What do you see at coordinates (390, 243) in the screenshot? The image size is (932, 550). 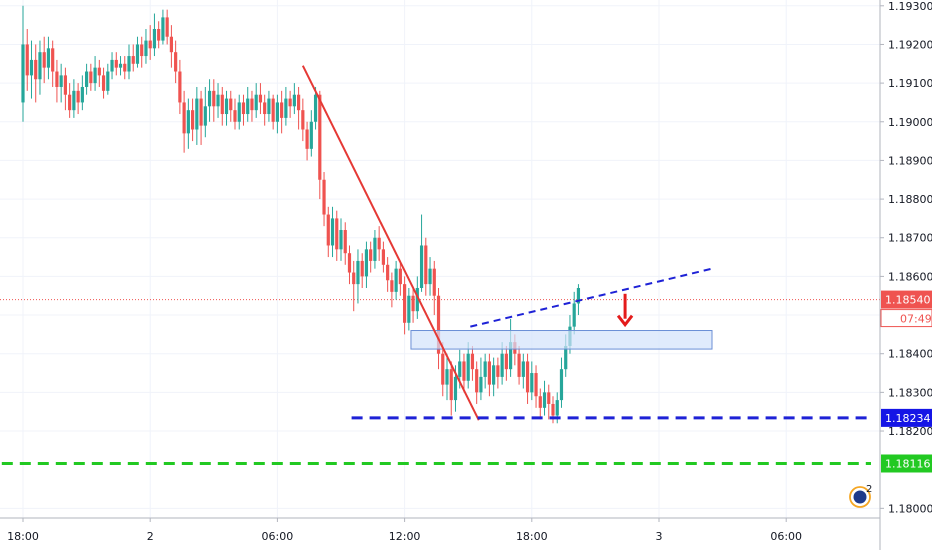 I see `downtrend-line` at bounding box center [390, 243].